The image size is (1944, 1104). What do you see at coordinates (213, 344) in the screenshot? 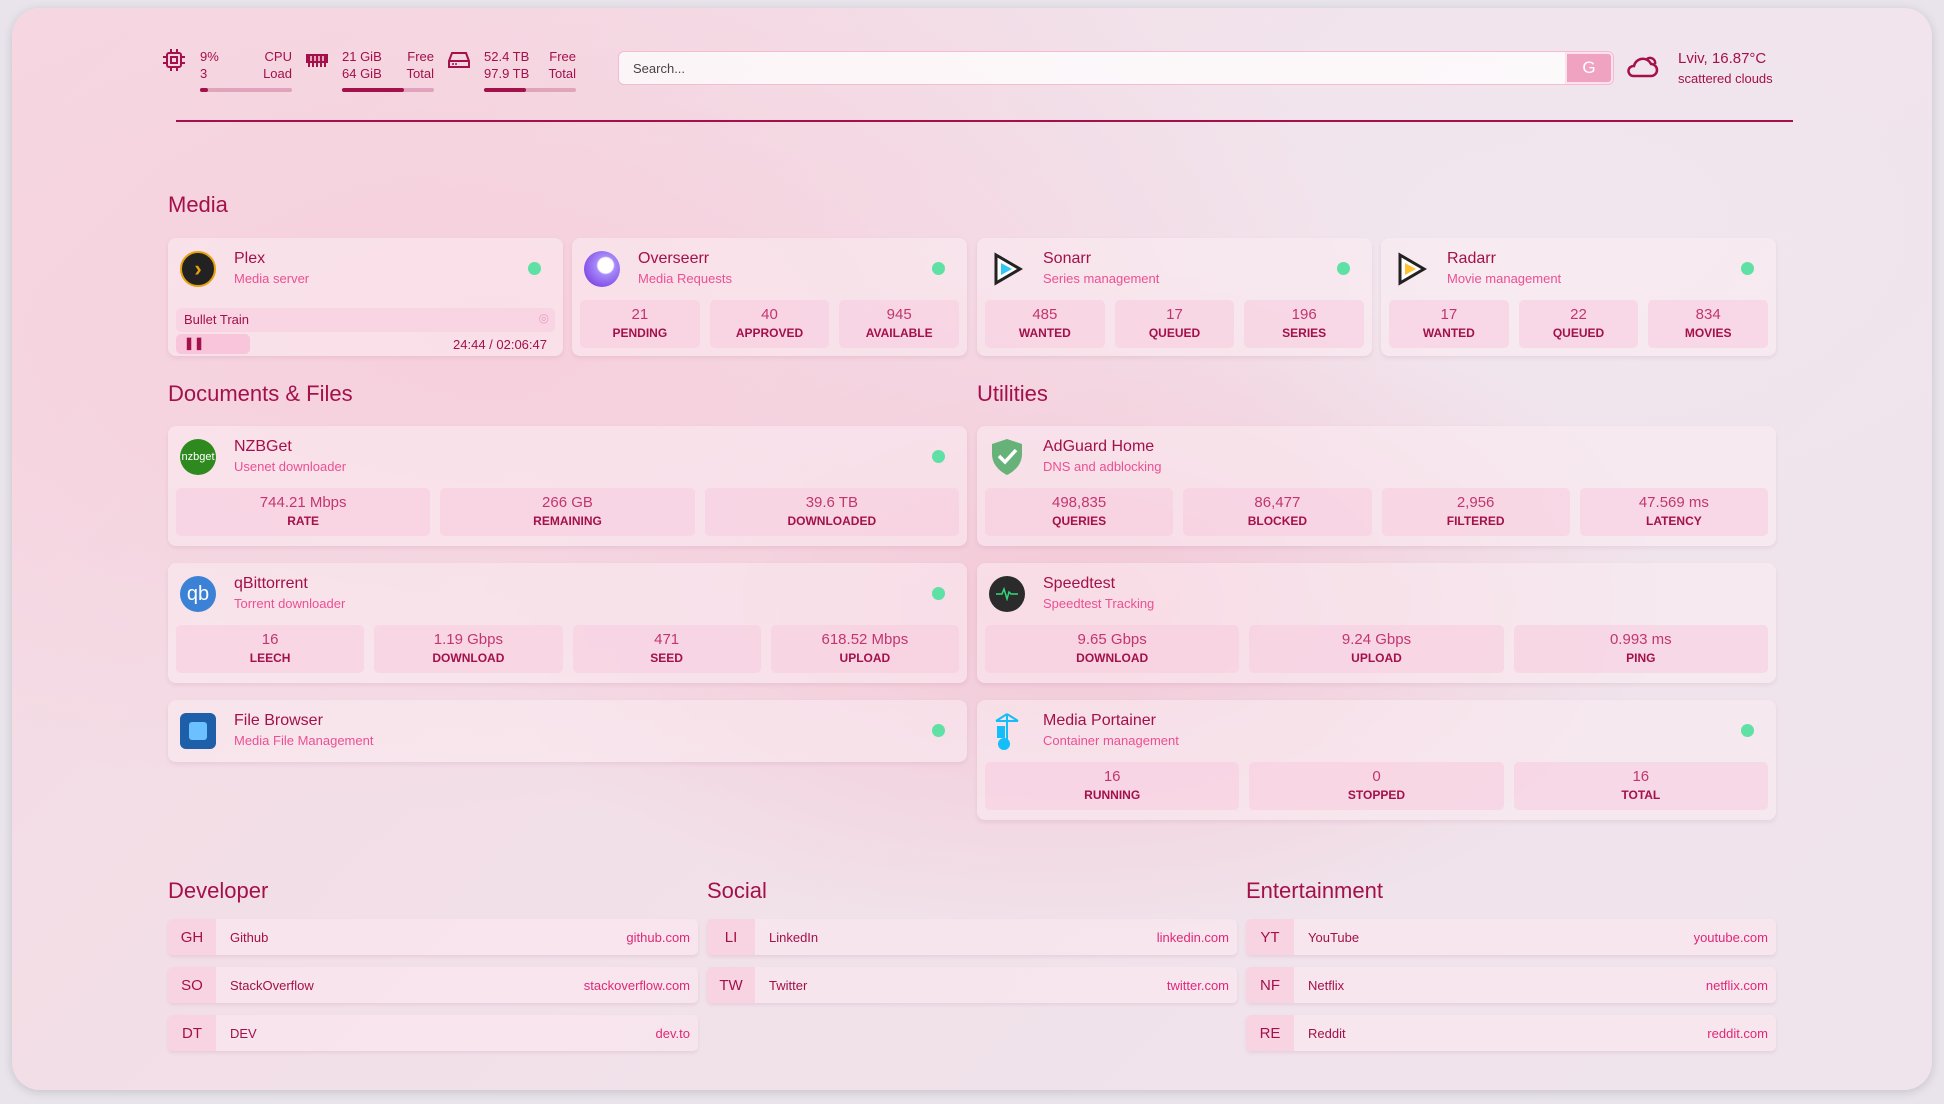
I see `playback-progress` at bounding box center [213, 344].